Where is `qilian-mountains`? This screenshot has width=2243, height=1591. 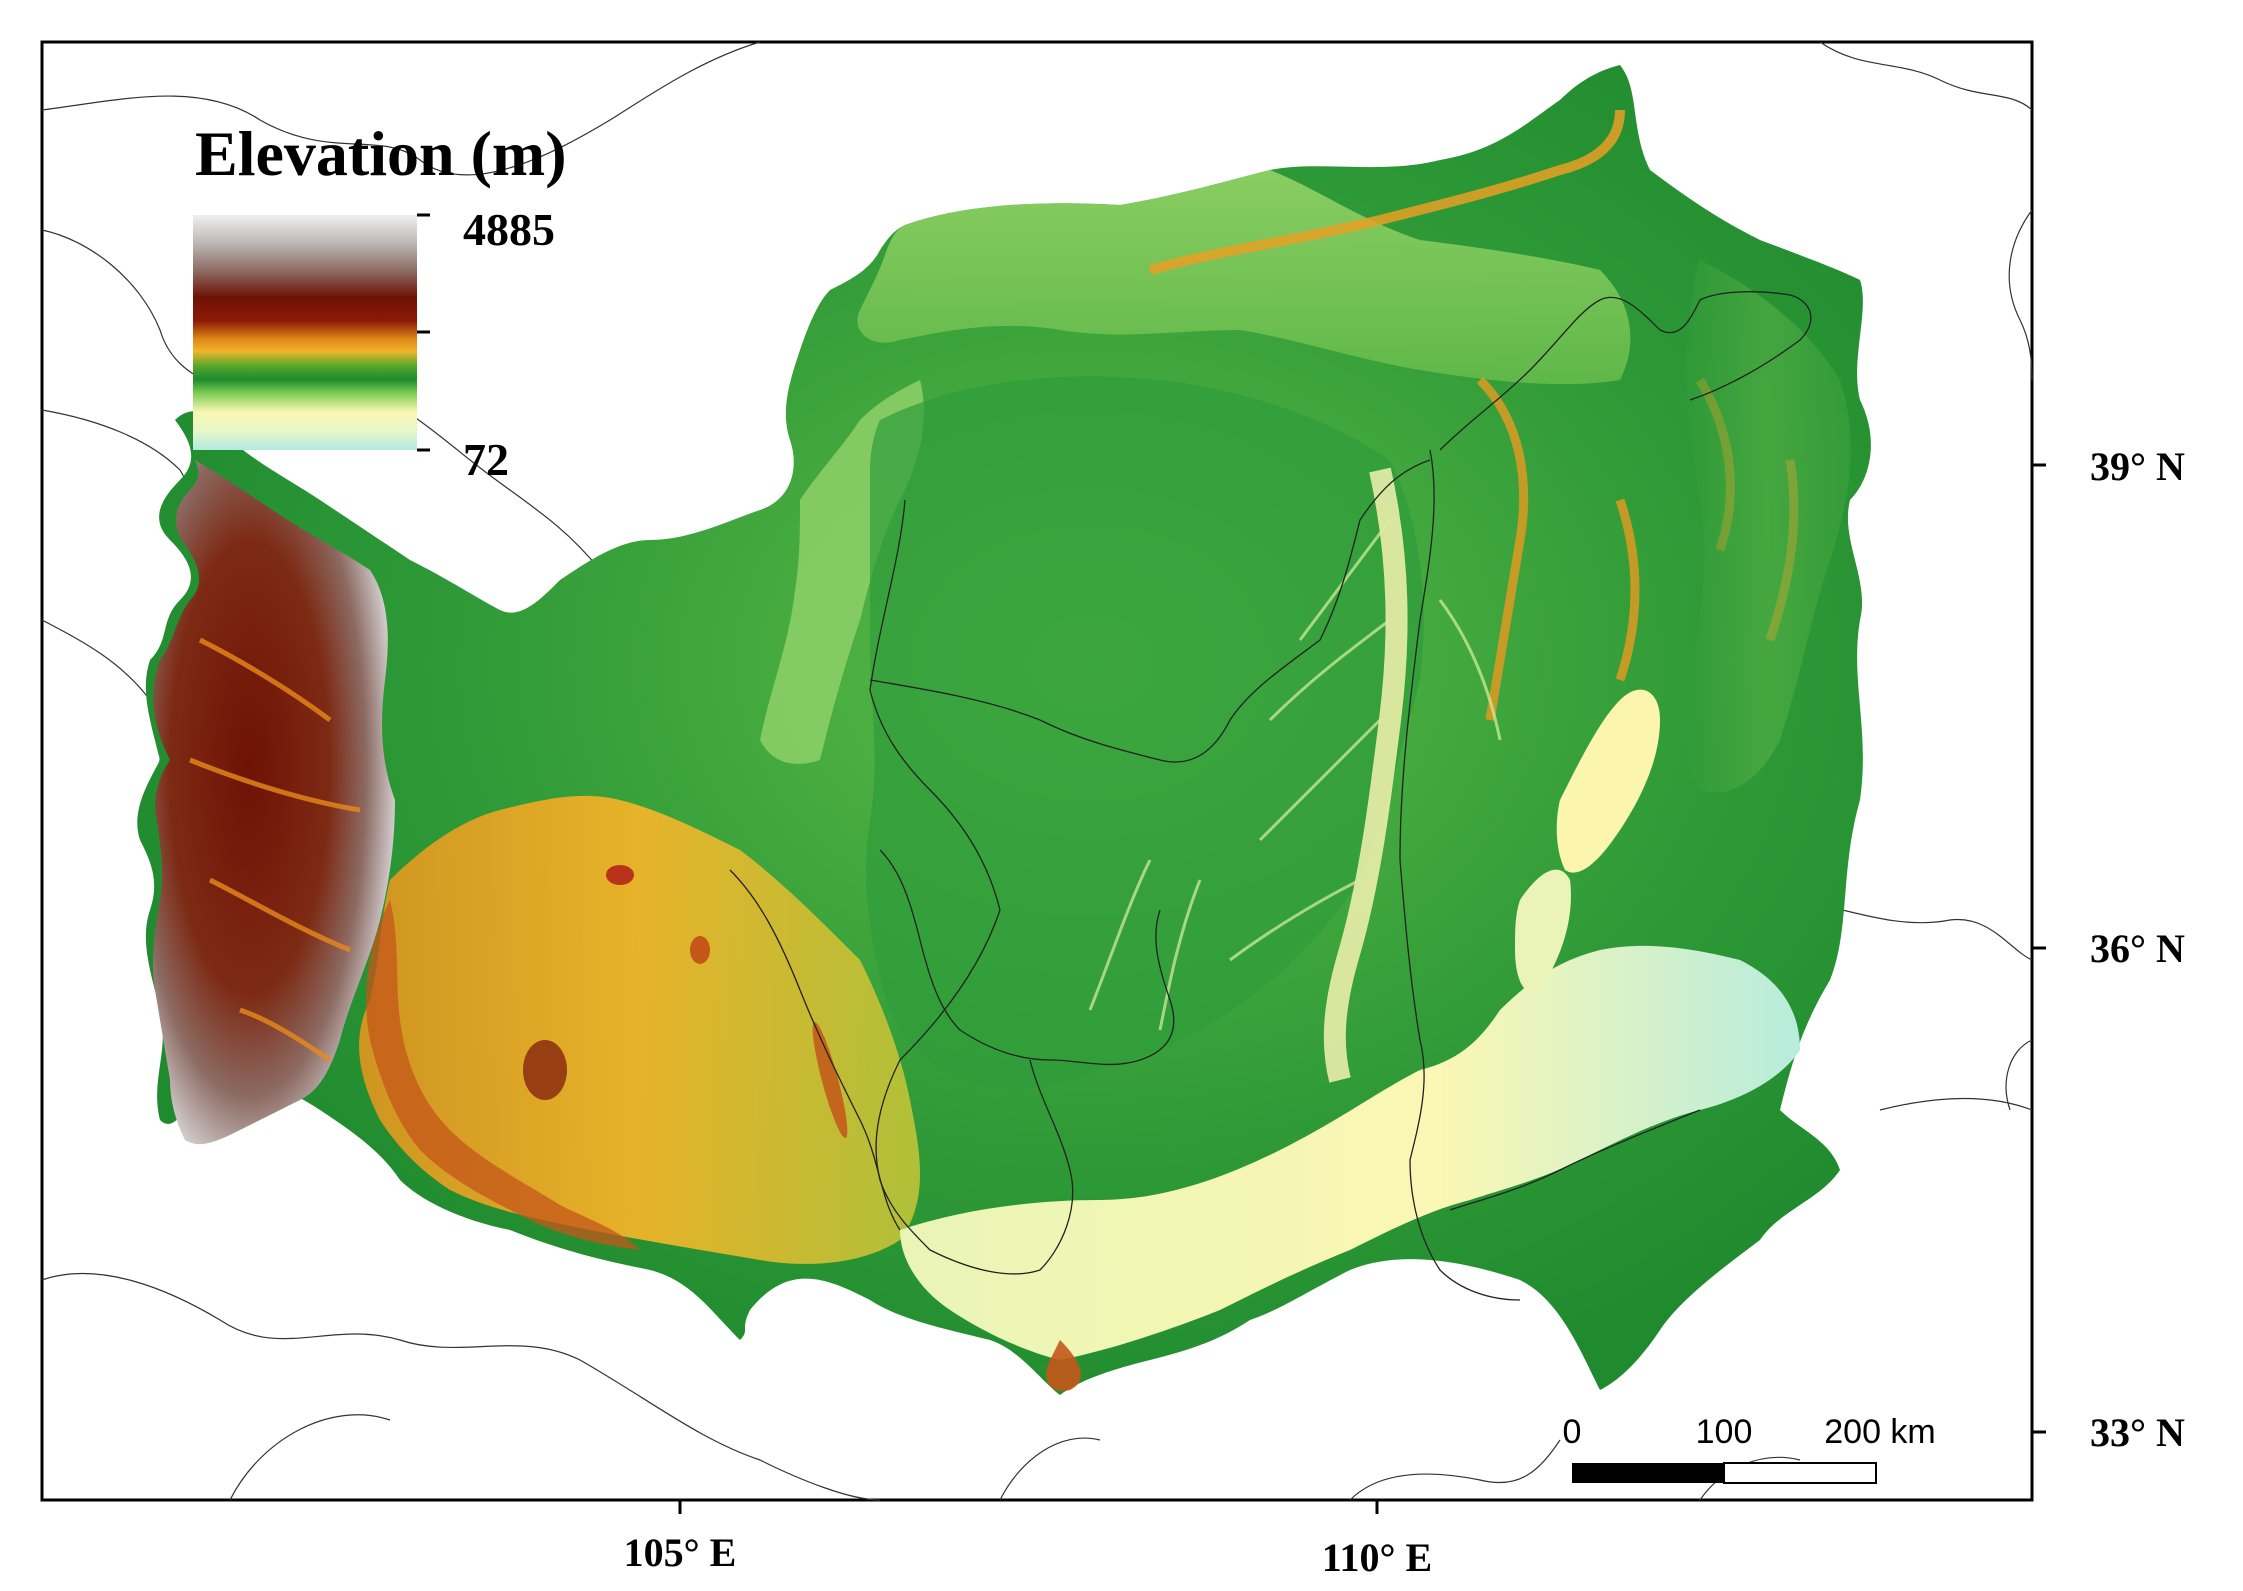 qilian-mountains is located at coordinates (273, 802).